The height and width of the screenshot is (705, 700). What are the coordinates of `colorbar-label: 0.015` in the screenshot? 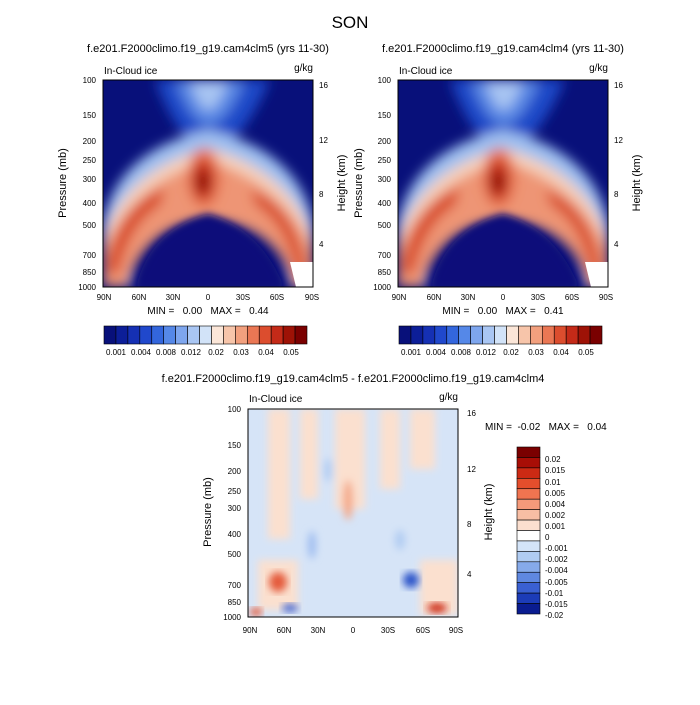 It's located at (555, 470).